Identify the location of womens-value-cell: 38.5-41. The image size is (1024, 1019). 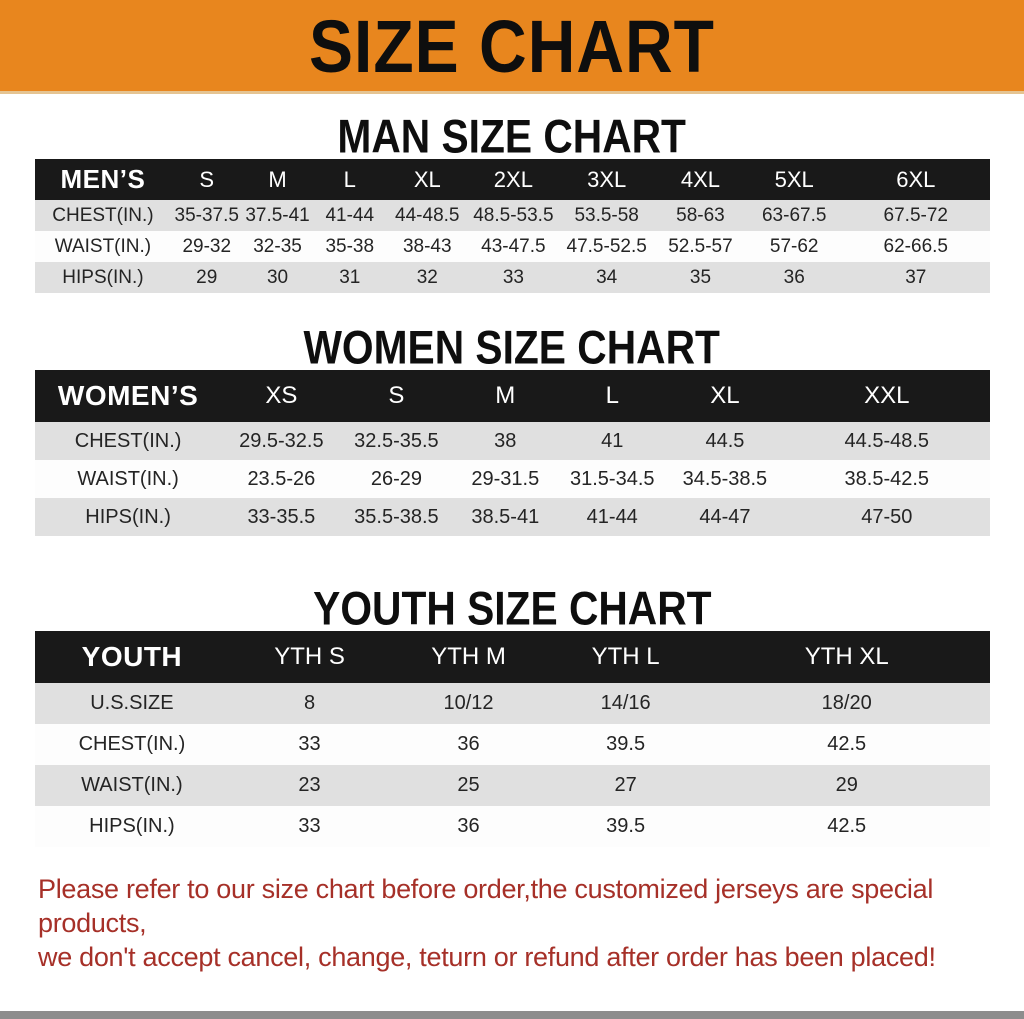
(505, 516).